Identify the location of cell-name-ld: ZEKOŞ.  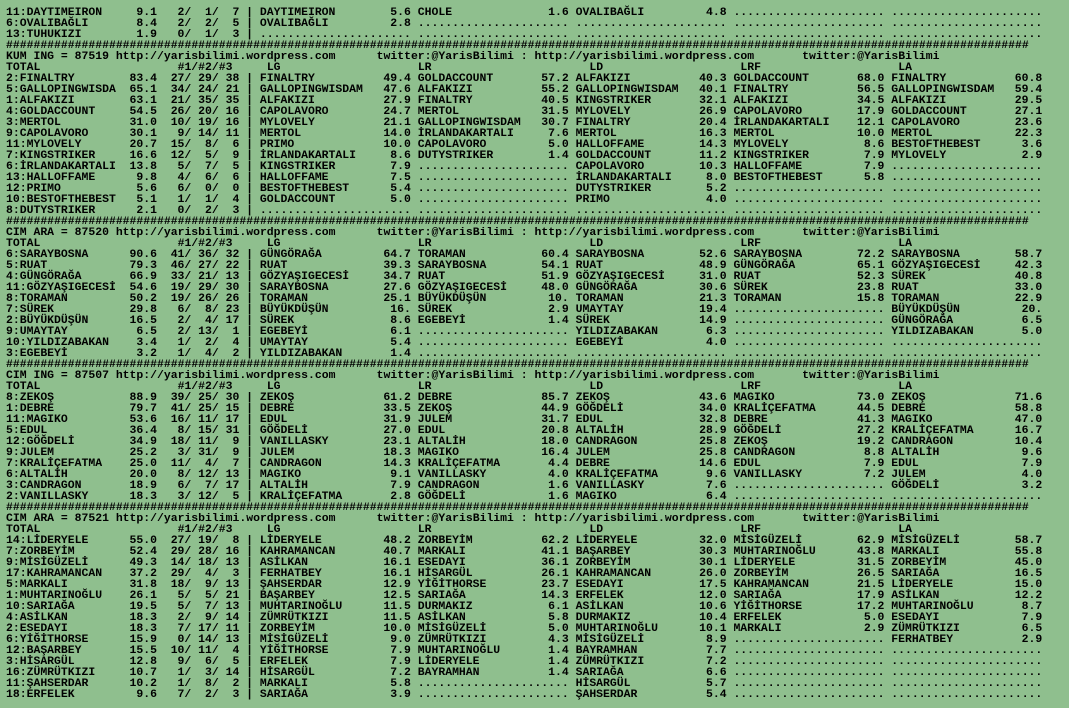
(592, 397).